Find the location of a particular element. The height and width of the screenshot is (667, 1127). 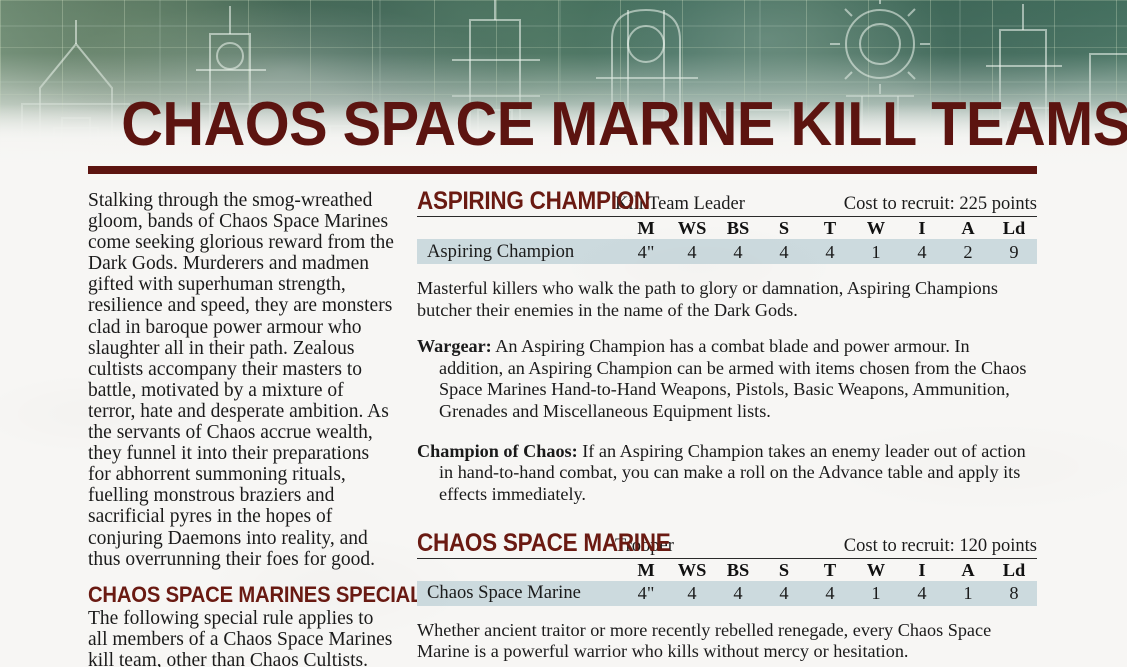

rule-label: Wargear: is located at coordinates (454, 346).